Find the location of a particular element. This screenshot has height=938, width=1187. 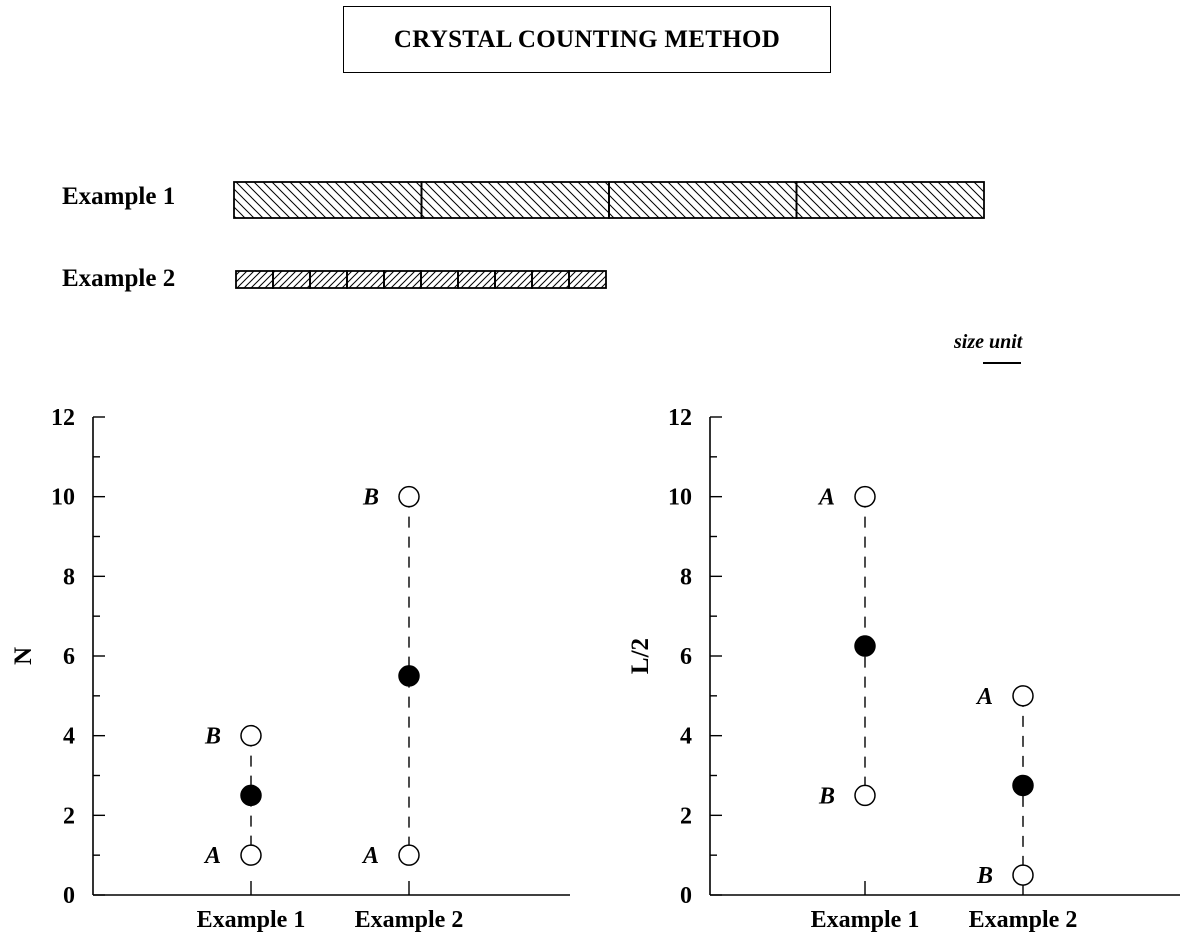

y-axis-title: N is located at coordinates (23, 656).